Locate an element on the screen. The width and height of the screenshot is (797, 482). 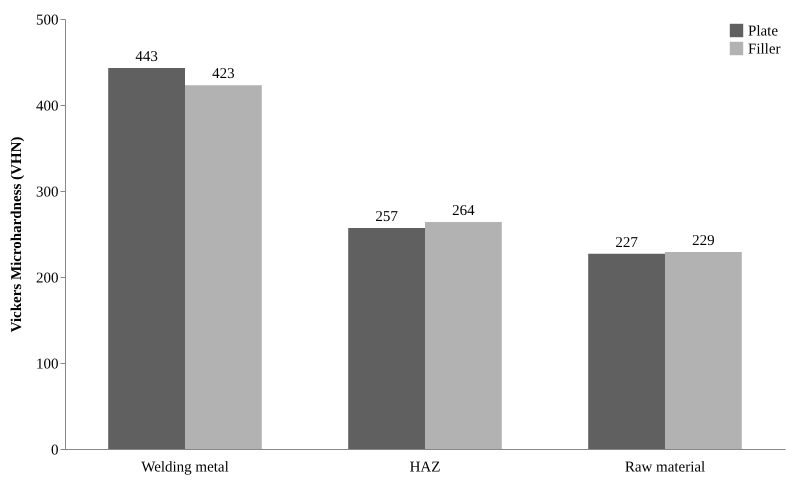
data-label: 443 is located at coordinates (146, 57).